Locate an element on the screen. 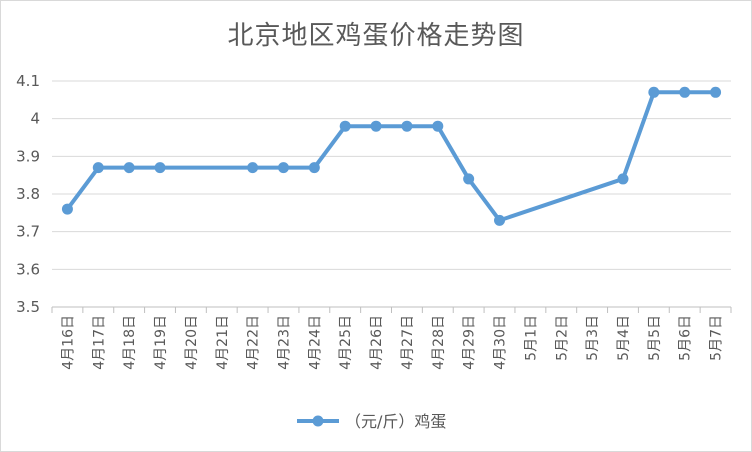 The width and height of the screenshot is (752, 452). x-tick-label: 5月4日 is located at coordinates (624, 338).